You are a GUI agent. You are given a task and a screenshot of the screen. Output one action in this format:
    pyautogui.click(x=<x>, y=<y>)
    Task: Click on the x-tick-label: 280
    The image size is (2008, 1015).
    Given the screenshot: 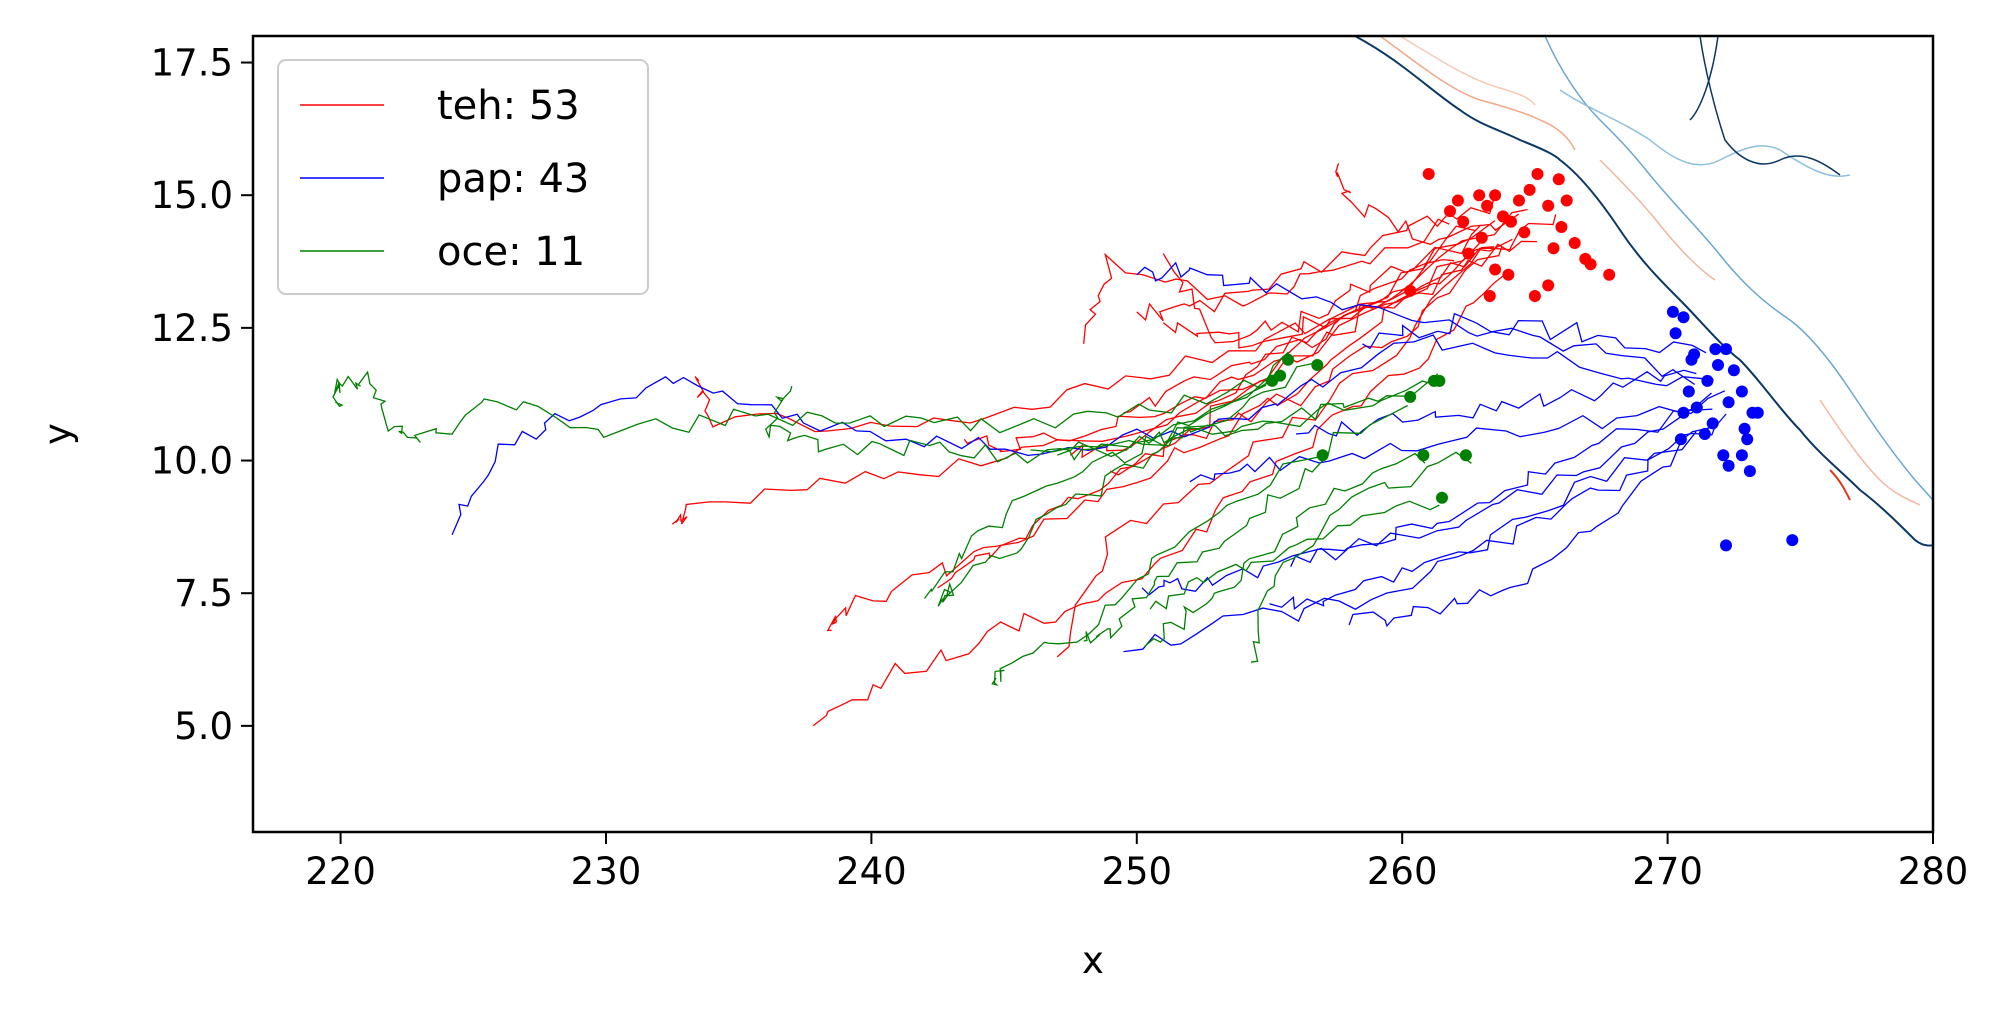 What is the action you would take?
    pyautogui.click(x=1933, y=871)
    